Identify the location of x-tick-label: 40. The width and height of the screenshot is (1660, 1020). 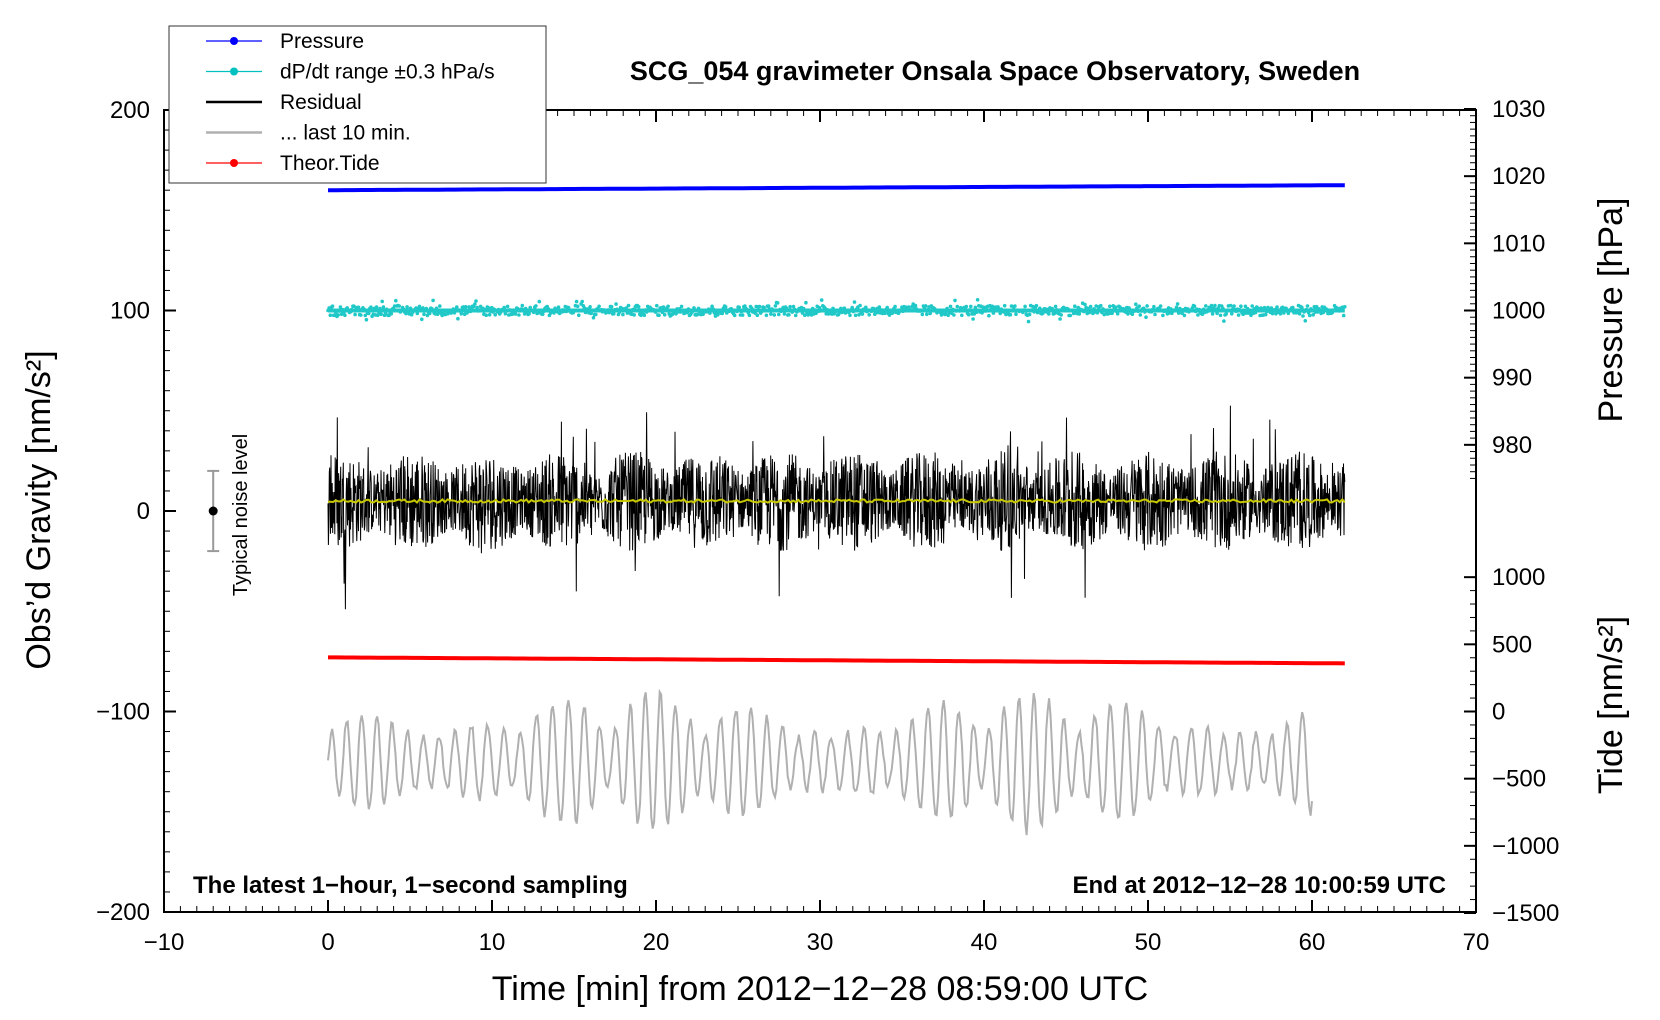
(984, 942).